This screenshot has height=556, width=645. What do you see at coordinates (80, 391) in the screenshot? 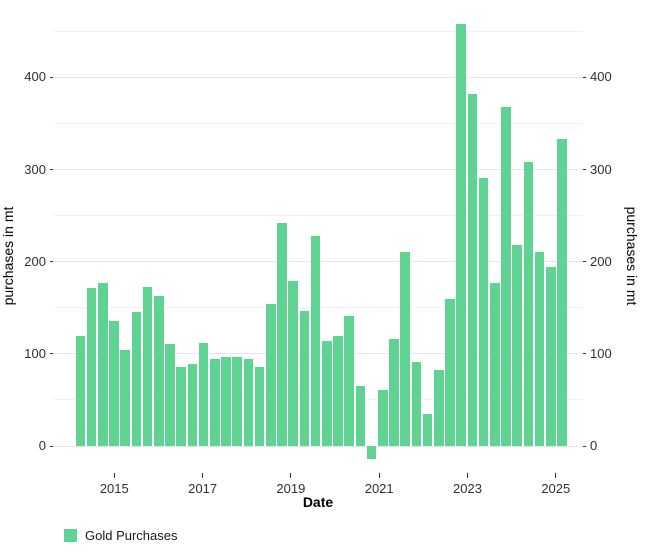
I see `bar-2014-q1` at bounding box center [80, 391].